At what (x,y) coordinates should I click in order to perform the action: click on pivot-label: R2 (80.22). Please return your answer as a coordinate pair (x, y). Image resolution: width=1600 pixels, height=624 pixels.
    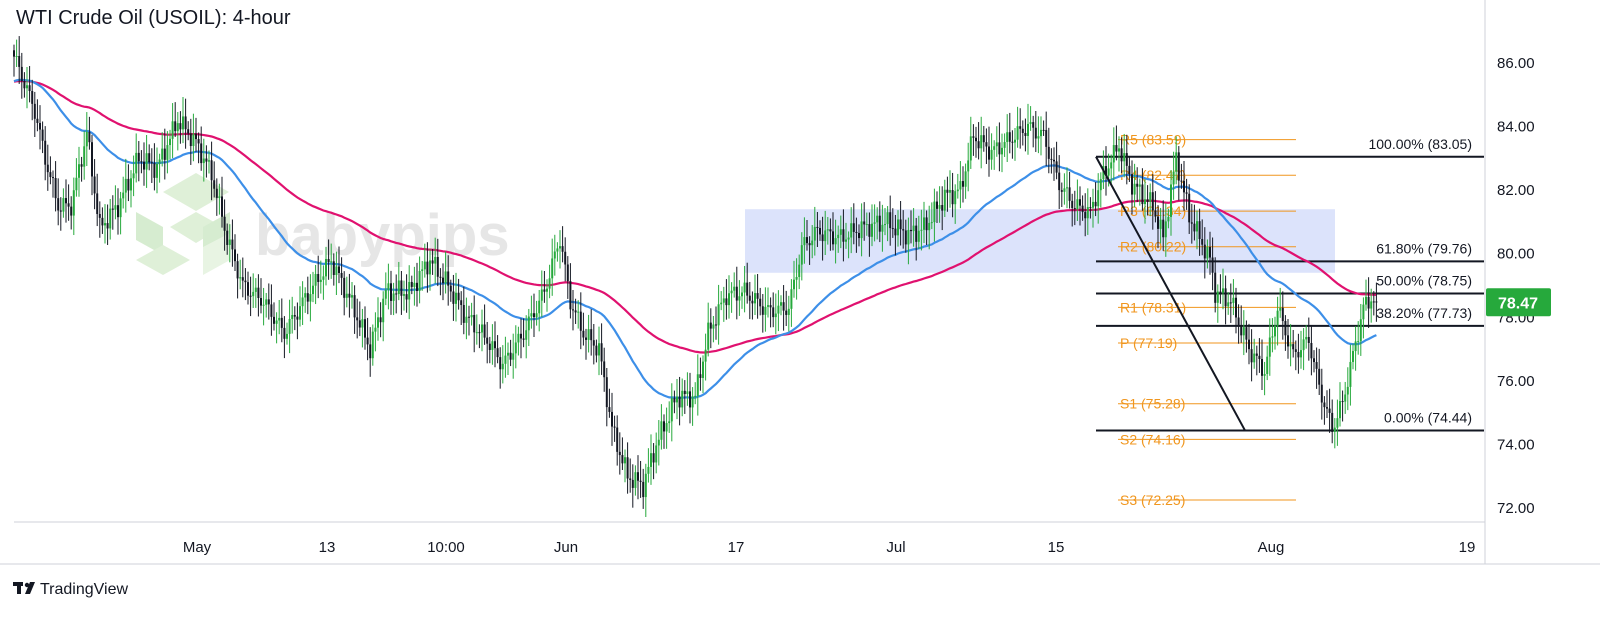
    Looking at the image, I should click on (1153, 247).